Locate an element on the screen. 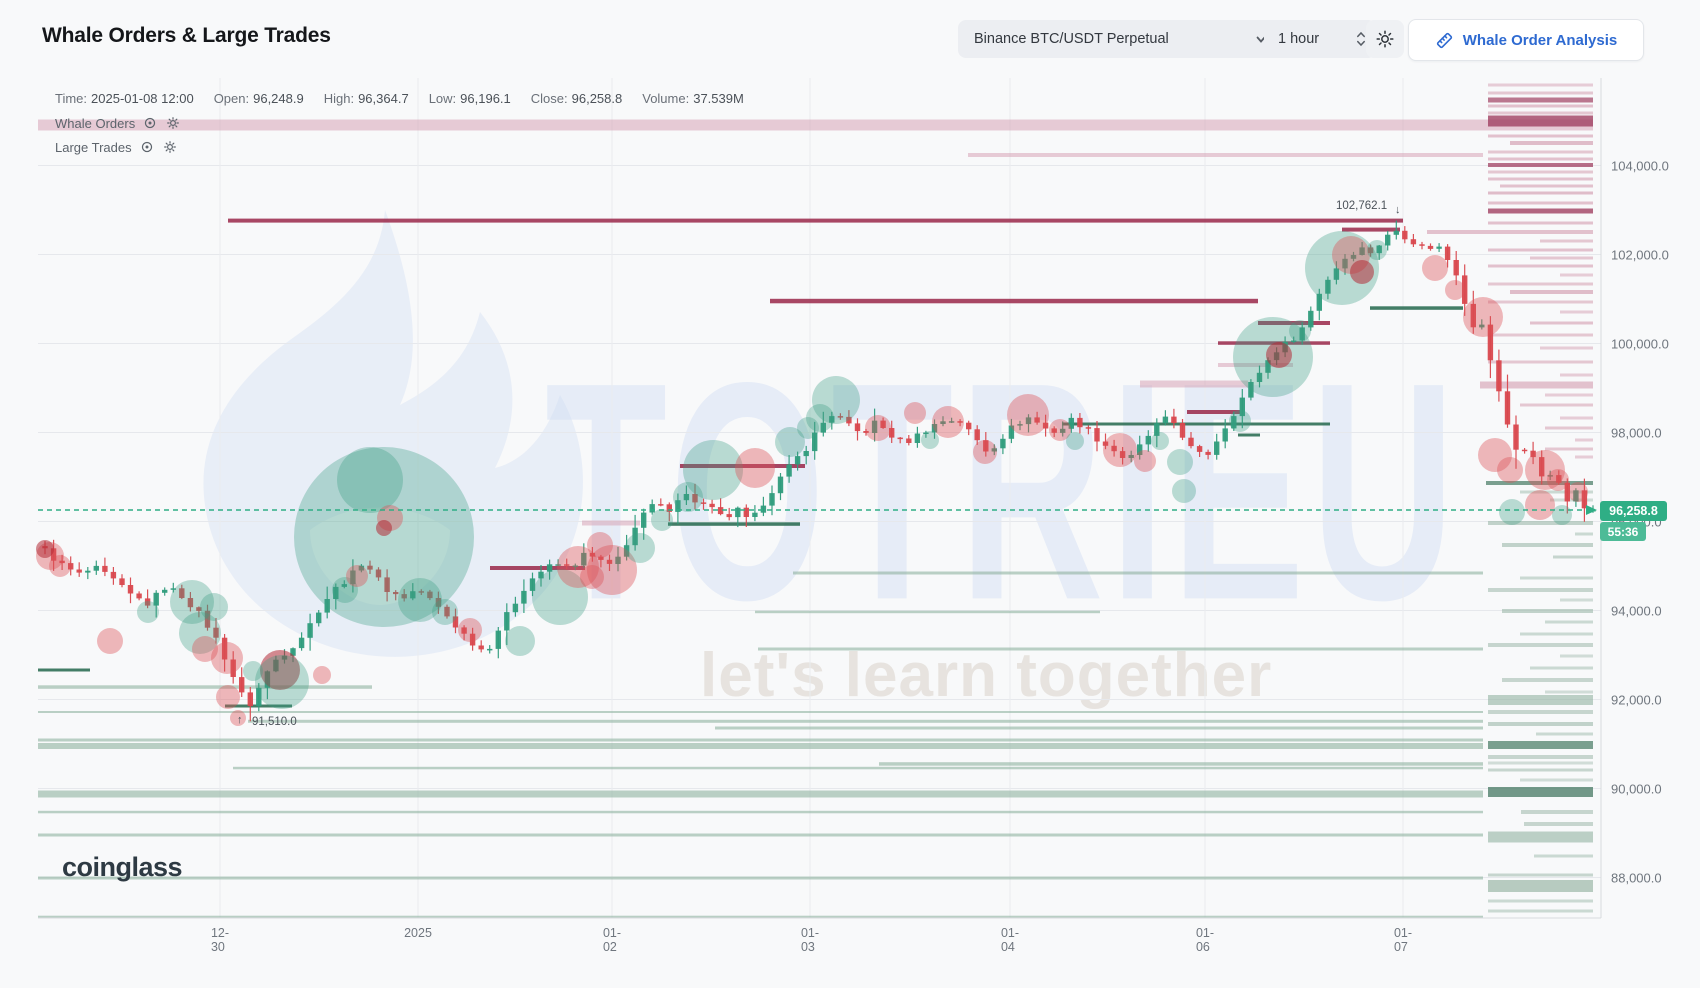 The width and height of the screenshot is (1700, 988). time-axis-label: 12-30 is located at coordinates (220, 940).